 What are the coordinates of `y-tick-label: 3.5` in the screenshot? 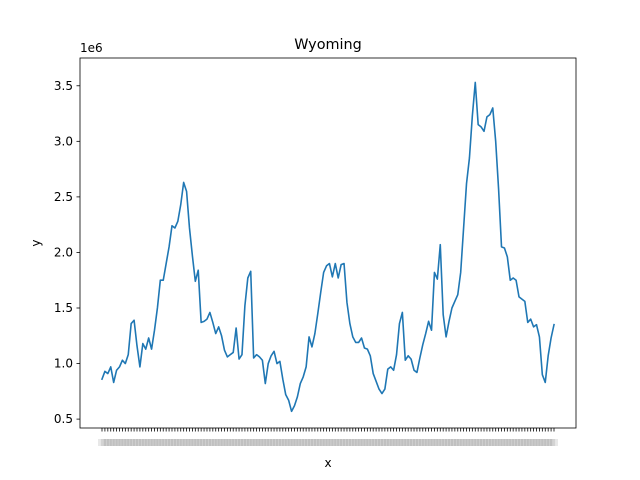 It's located at (63, 86).